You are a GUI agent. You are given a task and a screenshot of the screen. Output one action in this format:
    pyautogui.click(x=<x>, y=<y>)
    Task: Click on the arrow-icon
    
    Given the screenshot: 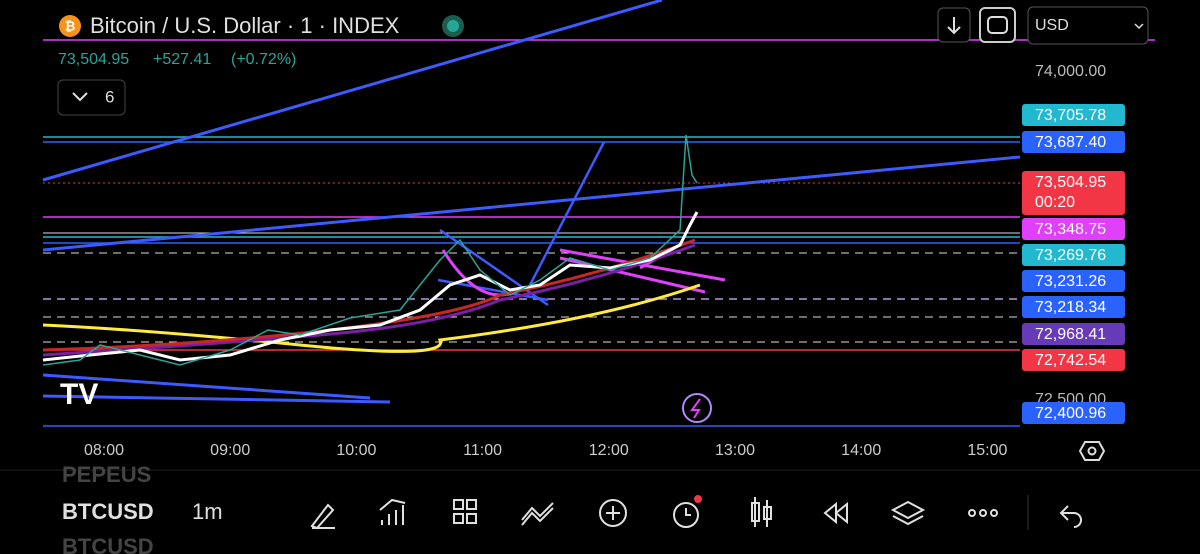 What is the action you would take?
    pyautogui.click(x=954, y=26)
    